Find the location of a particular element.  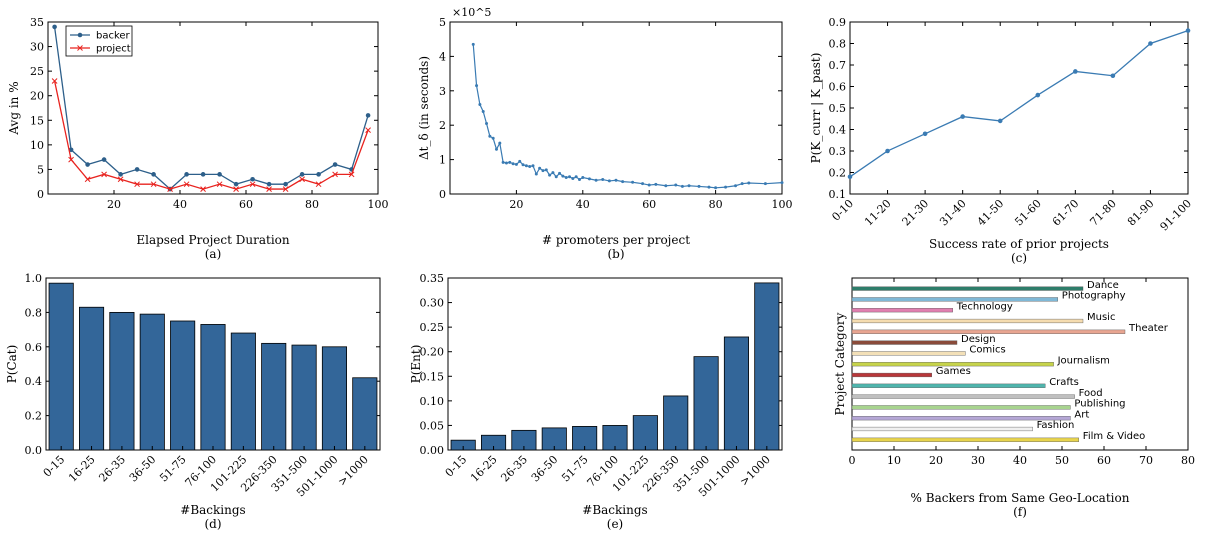

project-line is located at coordinates (211, 135).